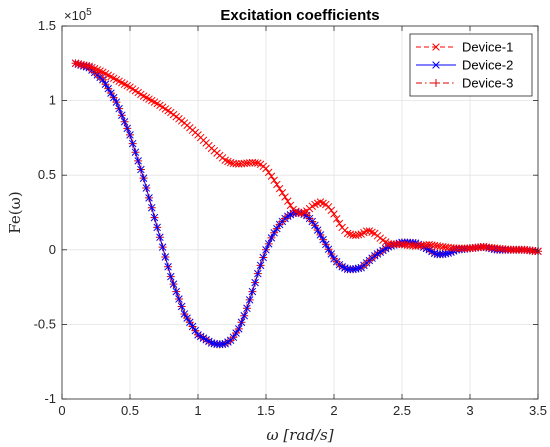 This screenshot has height=447, width=550. What do you see at coordinates (299, 15) in the screenshot?
I see `chart-title: Excitation coefficients` at bounding box center [299, 15].